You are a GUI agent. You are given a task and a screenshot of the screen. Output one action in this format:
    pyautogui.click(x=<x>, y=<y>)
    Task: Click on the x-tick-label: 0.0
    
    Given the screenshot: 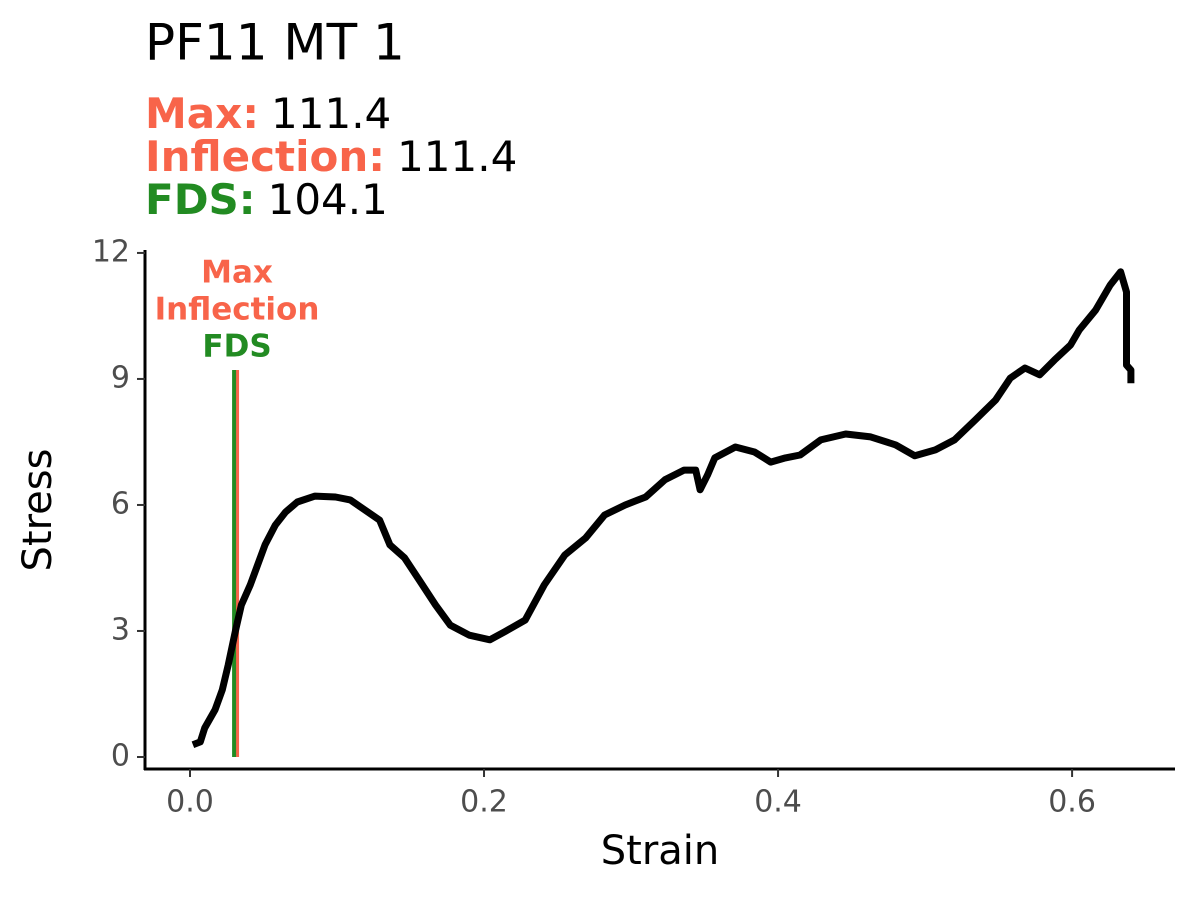 What is the action you would take?
    pyautogui.click(x=190, y=802)
    